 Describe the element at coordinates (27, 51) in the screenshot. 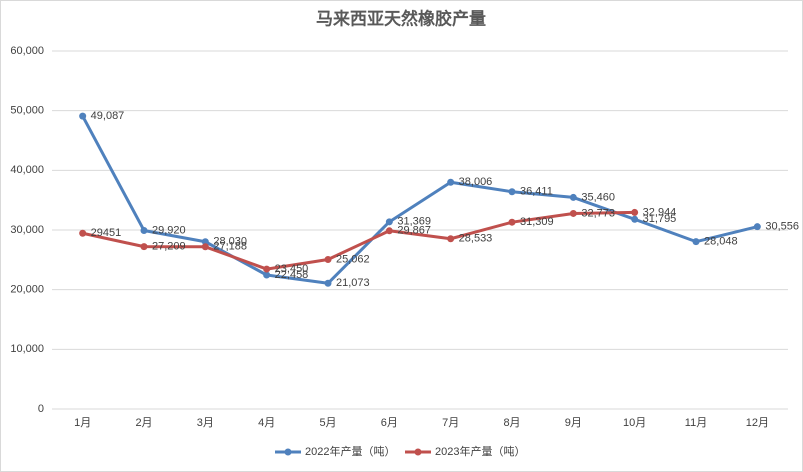

I see `y-tick-label: 60,000` at that location.